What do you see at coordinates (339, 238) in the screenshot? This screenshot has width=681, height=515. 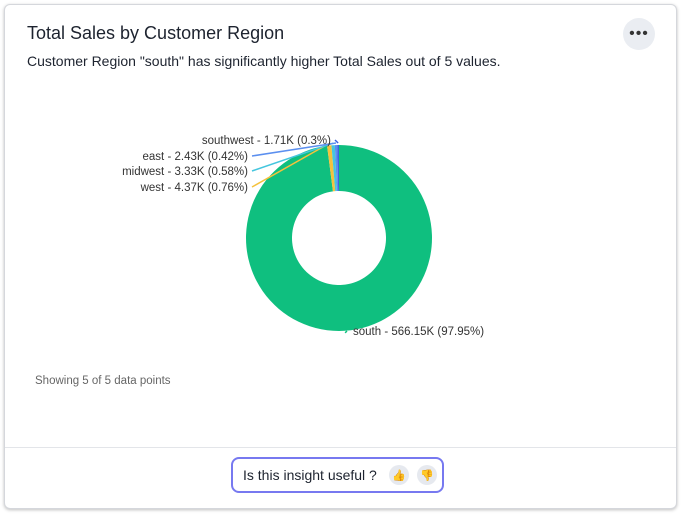 I see `slice-south` at bounding box center [339, 238].